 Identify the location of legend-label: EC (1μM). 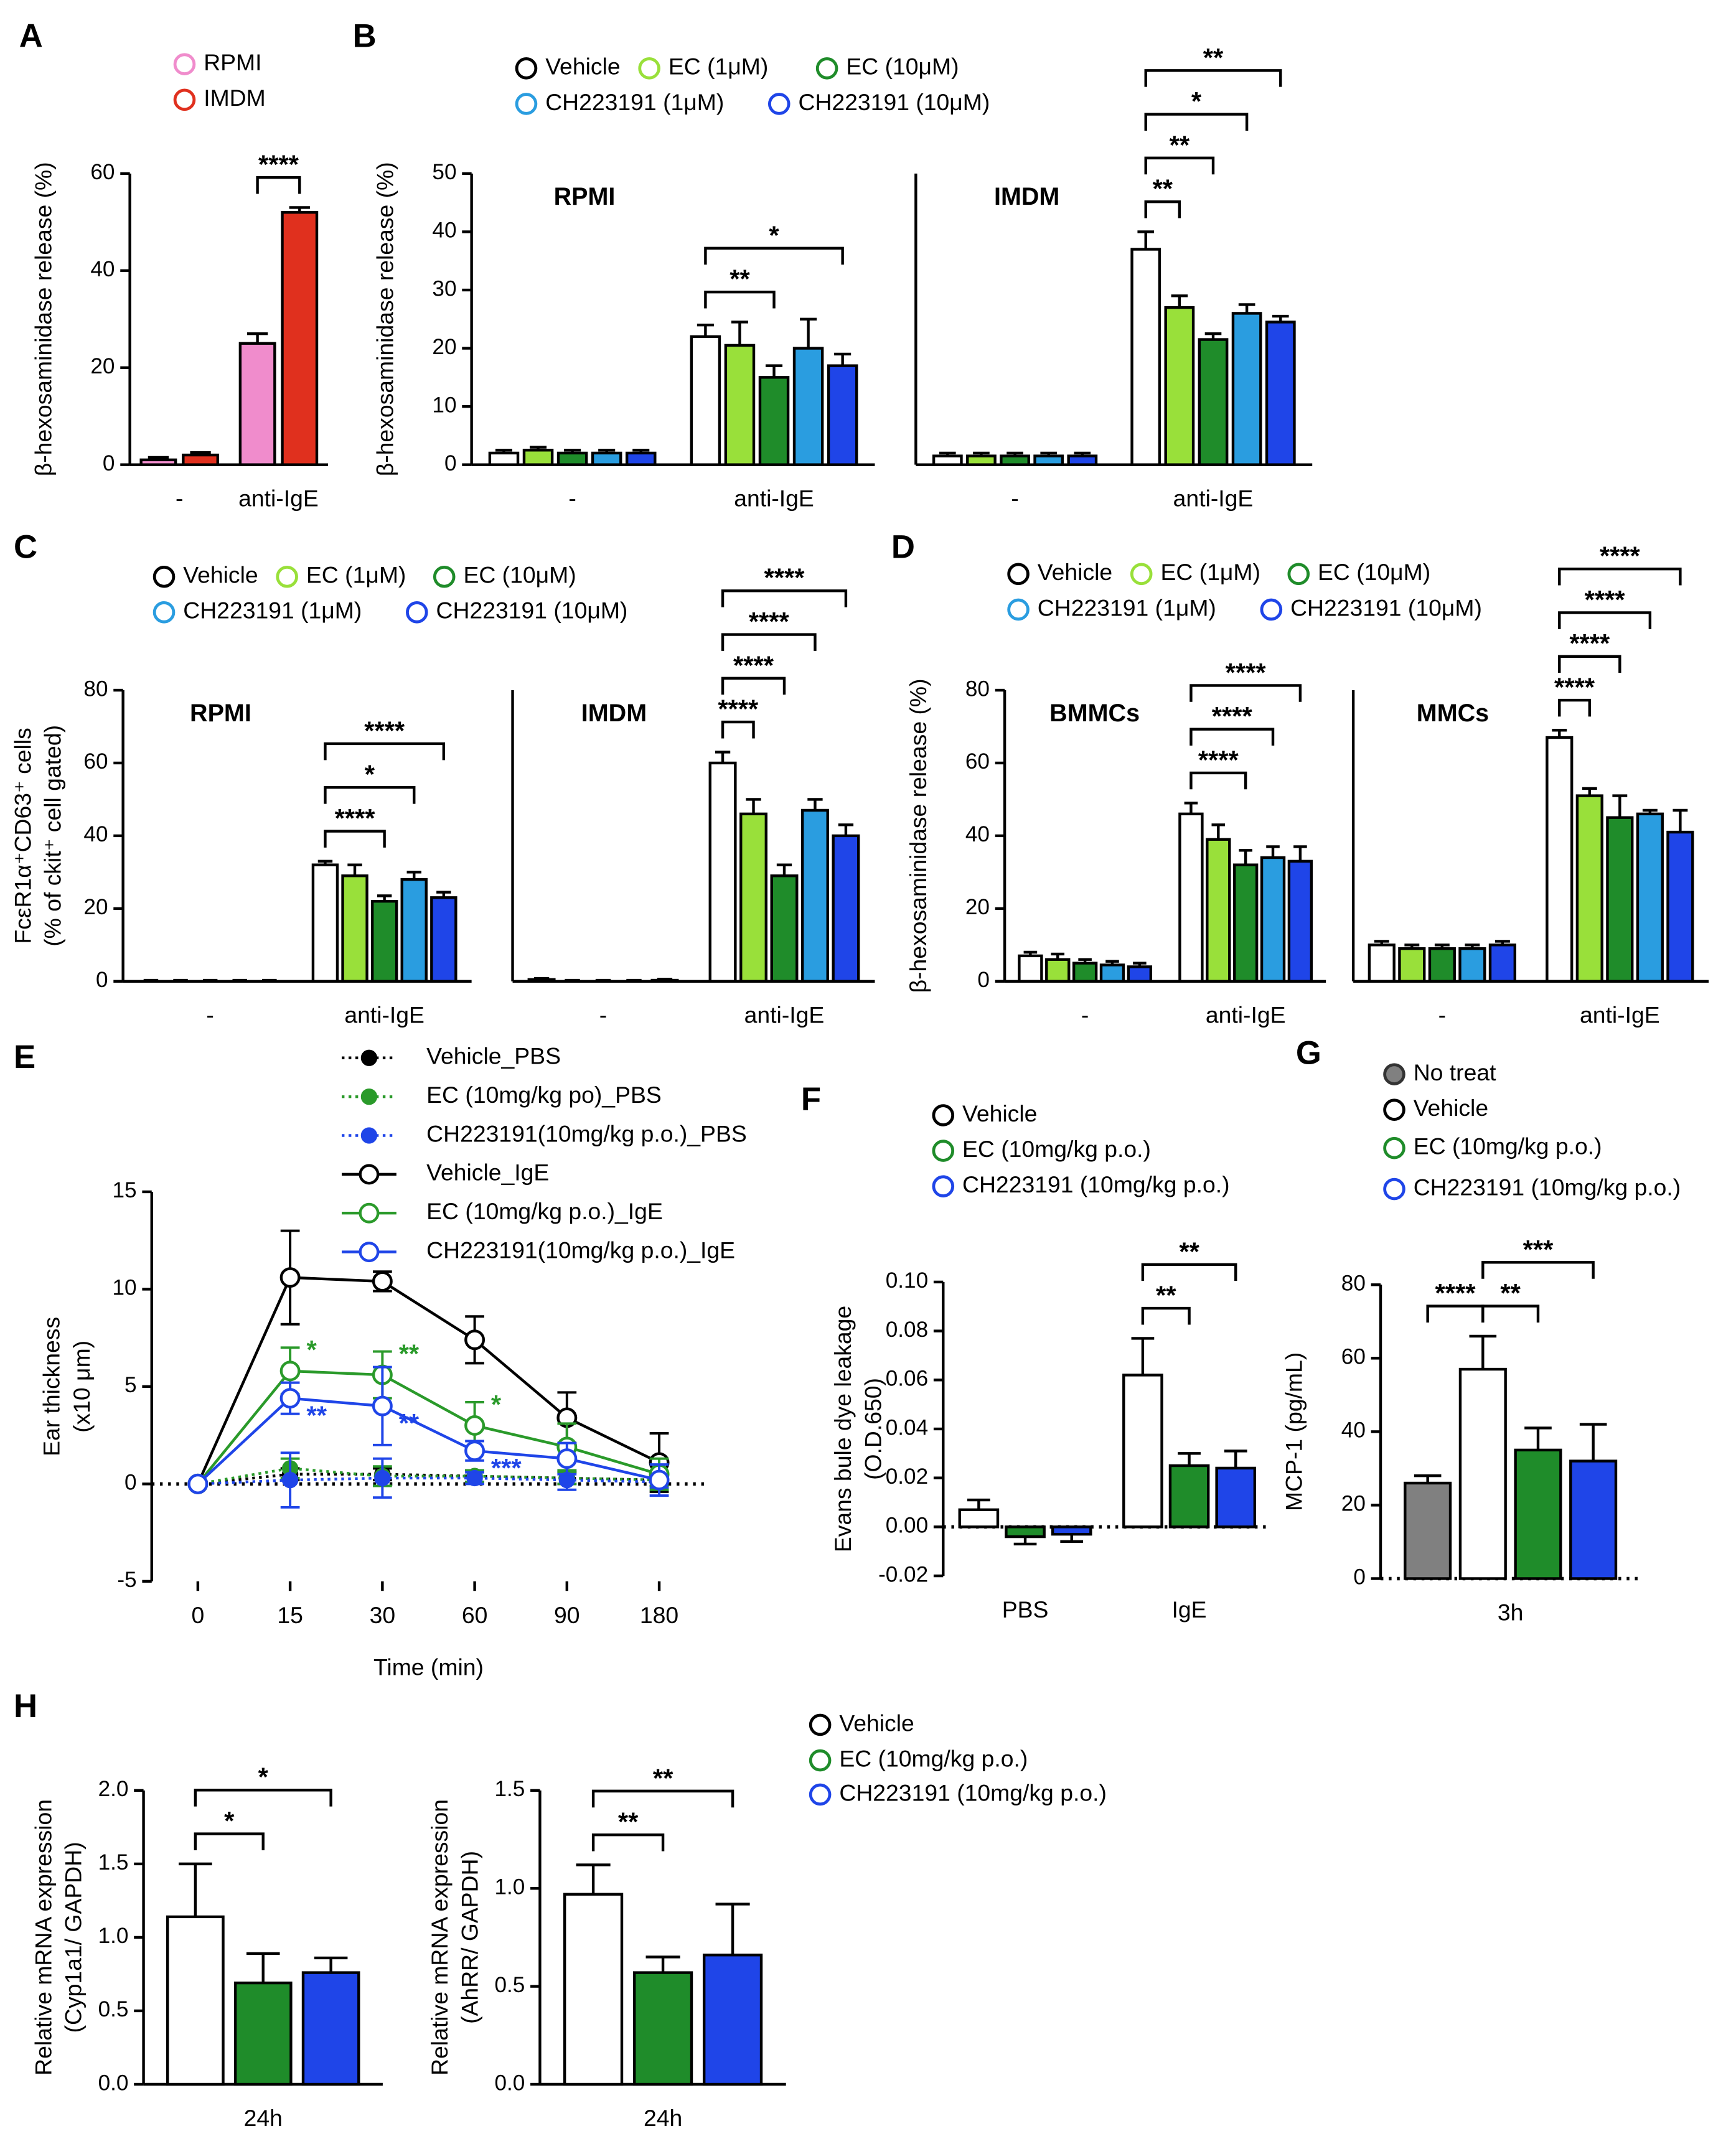
(1210, 572).